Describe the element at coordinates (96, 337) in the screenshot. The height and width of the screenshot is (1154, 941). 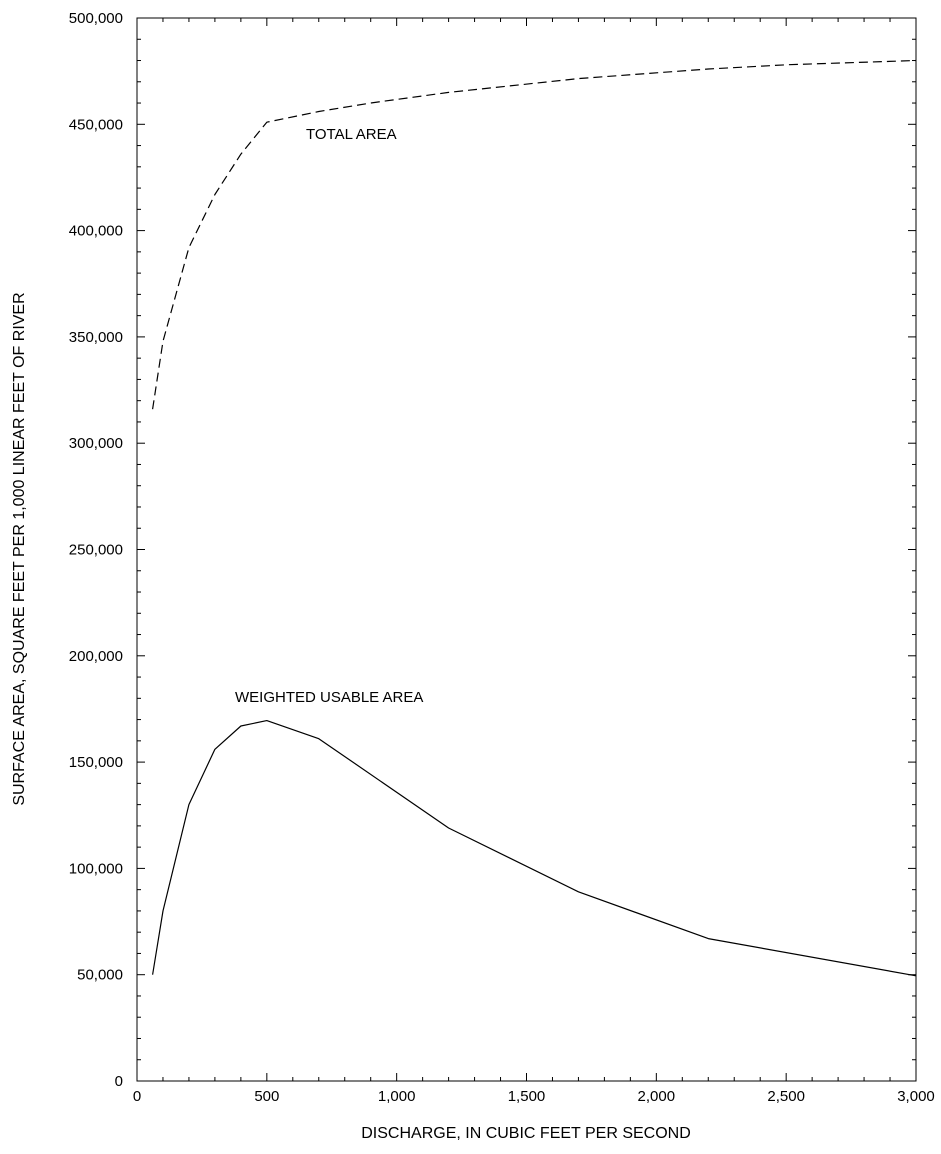
I see `y-tick-label: 350,000` at that location.